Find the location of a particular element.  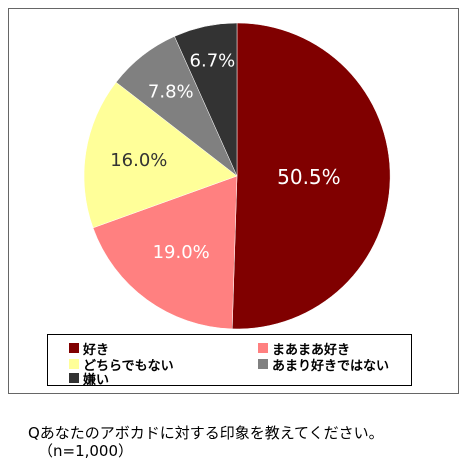

legend-swatch-somewhat-like is located at coordinates (263, 348).